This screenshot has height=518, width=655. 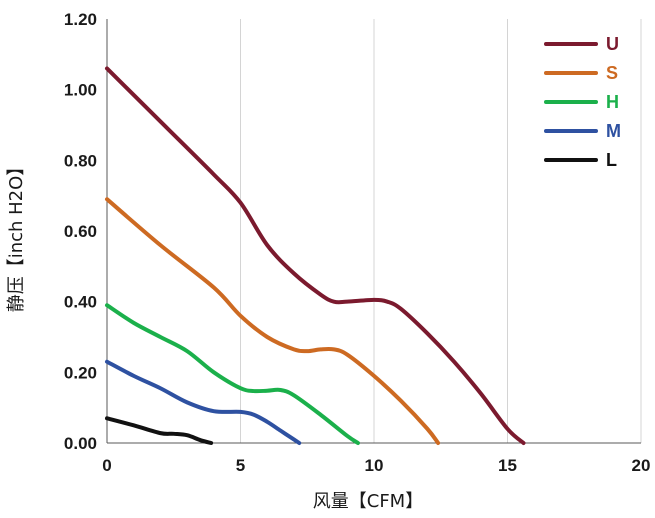 I want to click on legend-label-s: S, so click(x=612, y=73).